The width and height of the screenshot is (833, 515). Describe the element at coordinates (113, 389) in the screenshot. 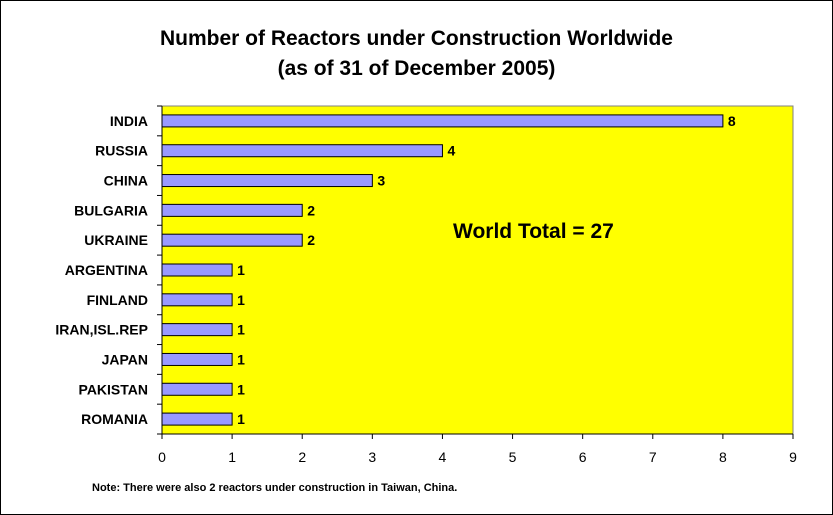

I see `category-label: PAKISTAN` at that location.